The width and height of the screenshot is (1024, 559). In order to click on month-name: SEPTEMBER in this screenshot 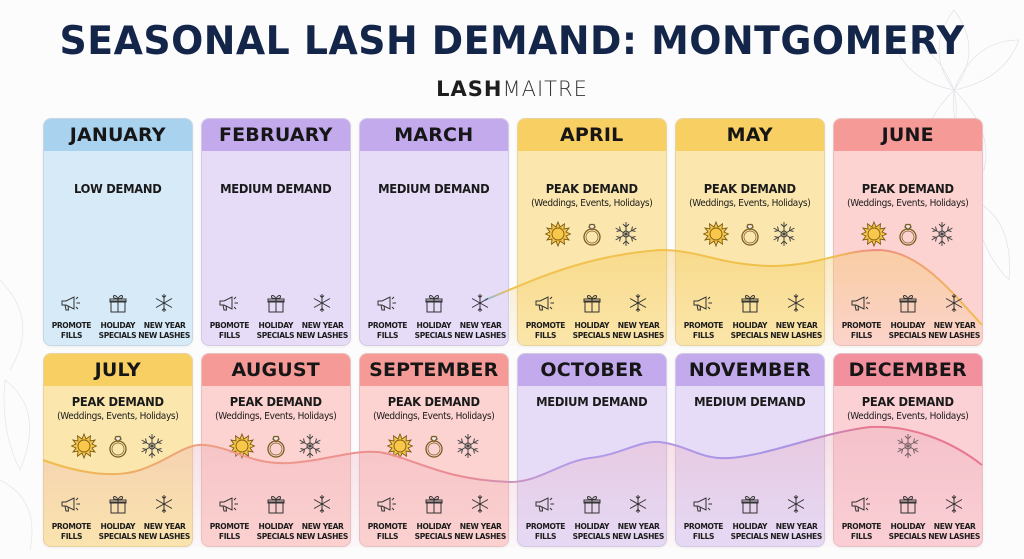, I will do `click(434, 370)`.